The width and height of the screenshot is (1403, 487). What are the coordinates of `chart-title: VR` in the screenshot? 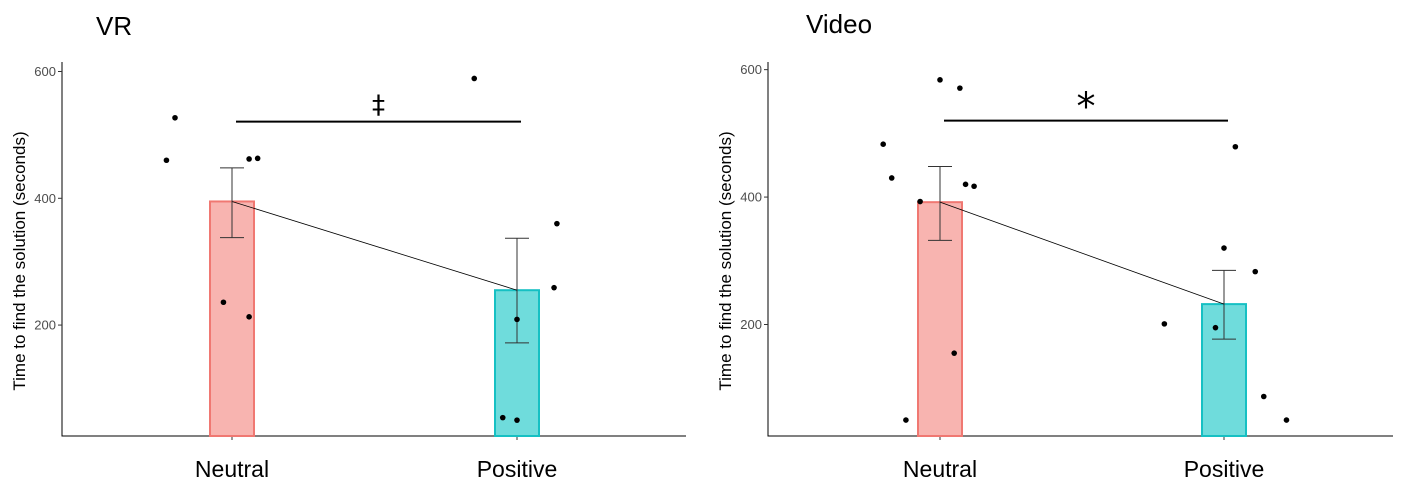 It's located at (114, 26).